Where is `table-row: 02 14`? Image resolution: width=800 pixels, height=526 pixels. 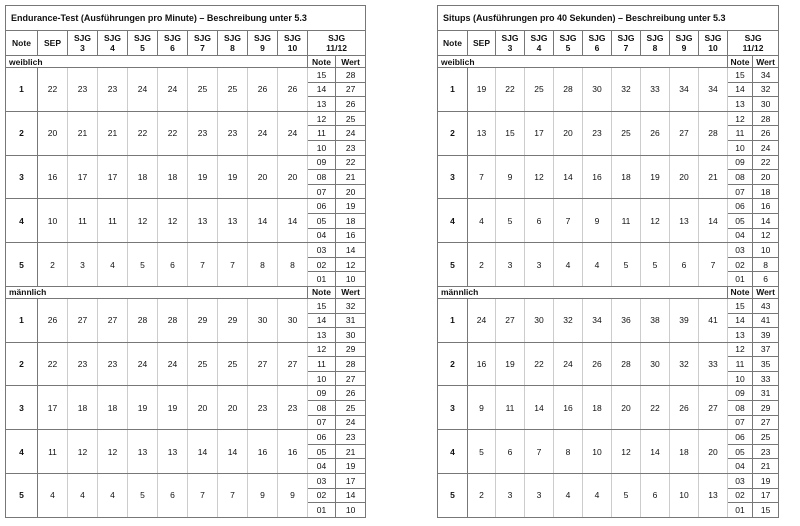
table-row: 02 14 is located at coordinates (186, 495).